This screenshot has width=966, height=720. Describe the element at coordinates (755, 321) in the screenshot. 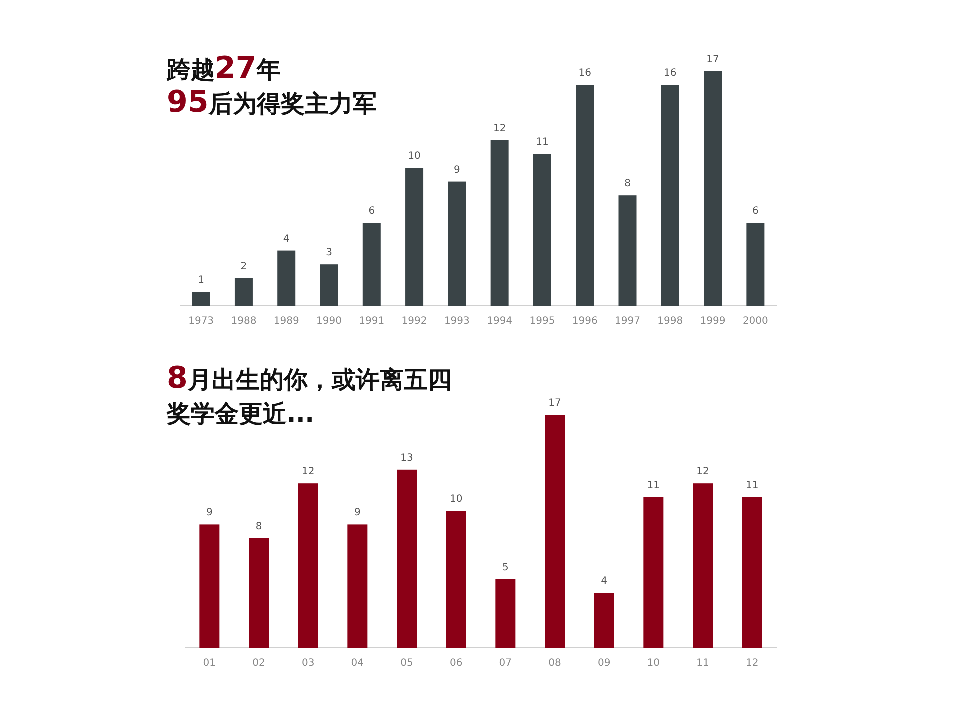

I see `x-tick-label: 2000` at that location.